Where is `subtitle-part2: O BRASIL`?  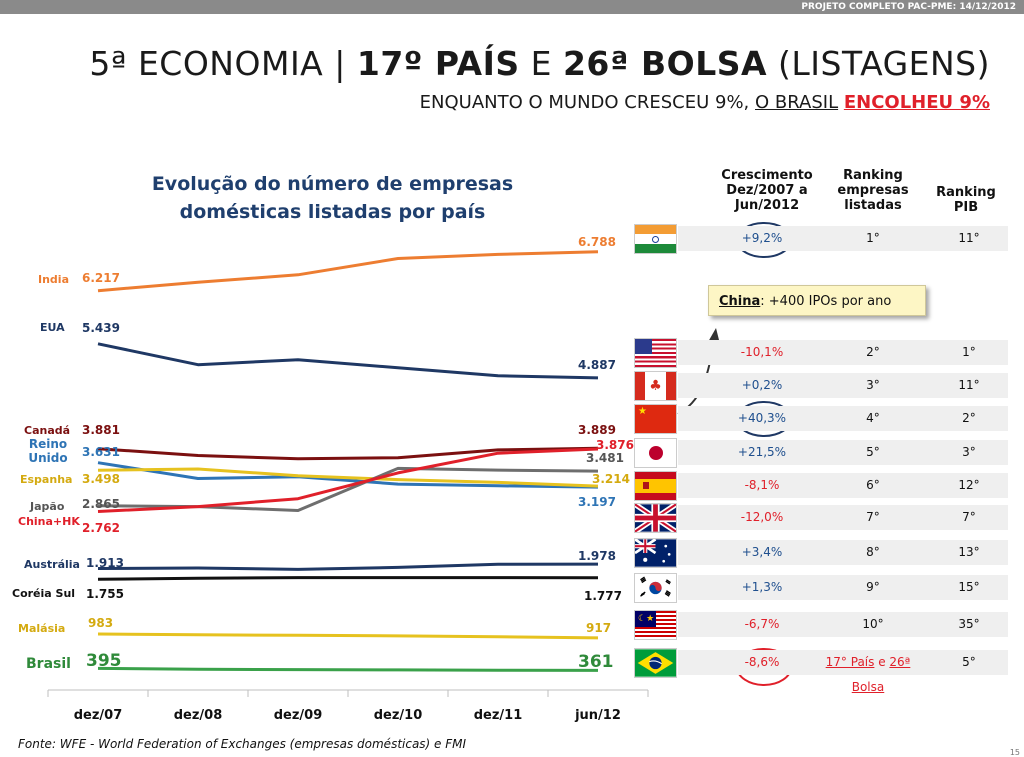 subtitle-part2: O BRASIL is located at coordinates (797, 102).